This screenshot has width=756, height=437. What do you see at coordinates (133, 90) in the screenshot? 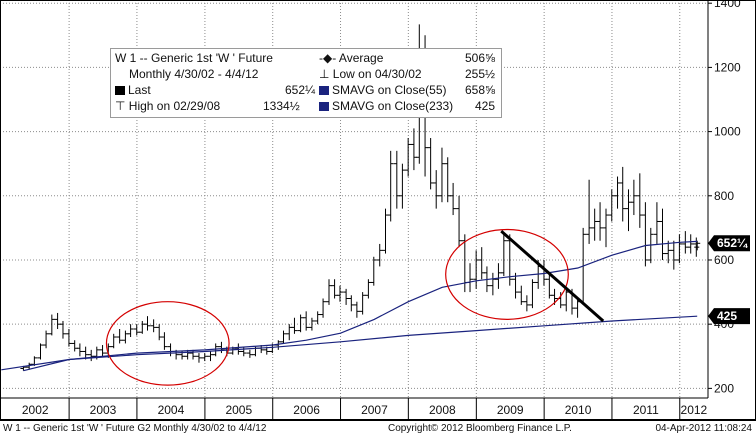
I see `legend-last: Last` at bounding box center [133, 90].